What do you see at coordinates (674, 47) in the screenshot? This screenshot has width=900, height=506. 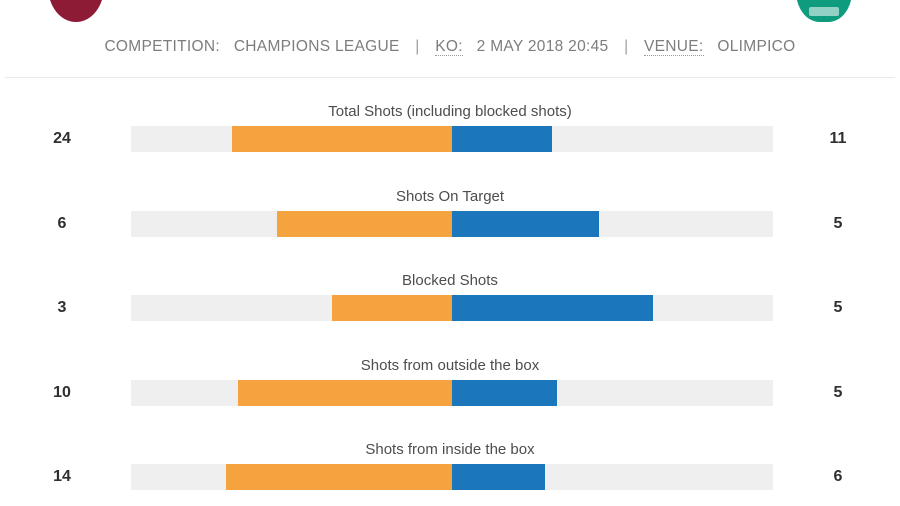 I see `venue-label: VENUE:` at bounding box center [674, 47].